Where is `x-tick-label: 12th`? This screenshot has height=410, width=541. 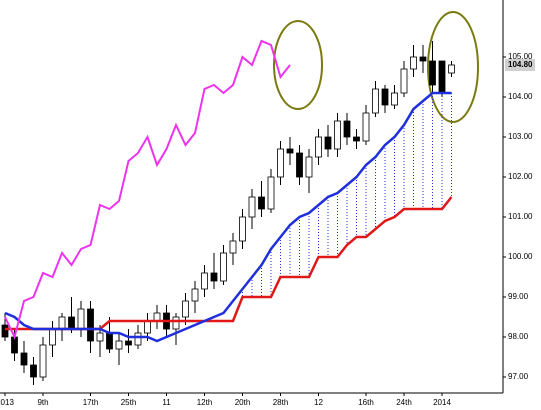 x-tick-label: 12th is located at coordinates (205, 402).